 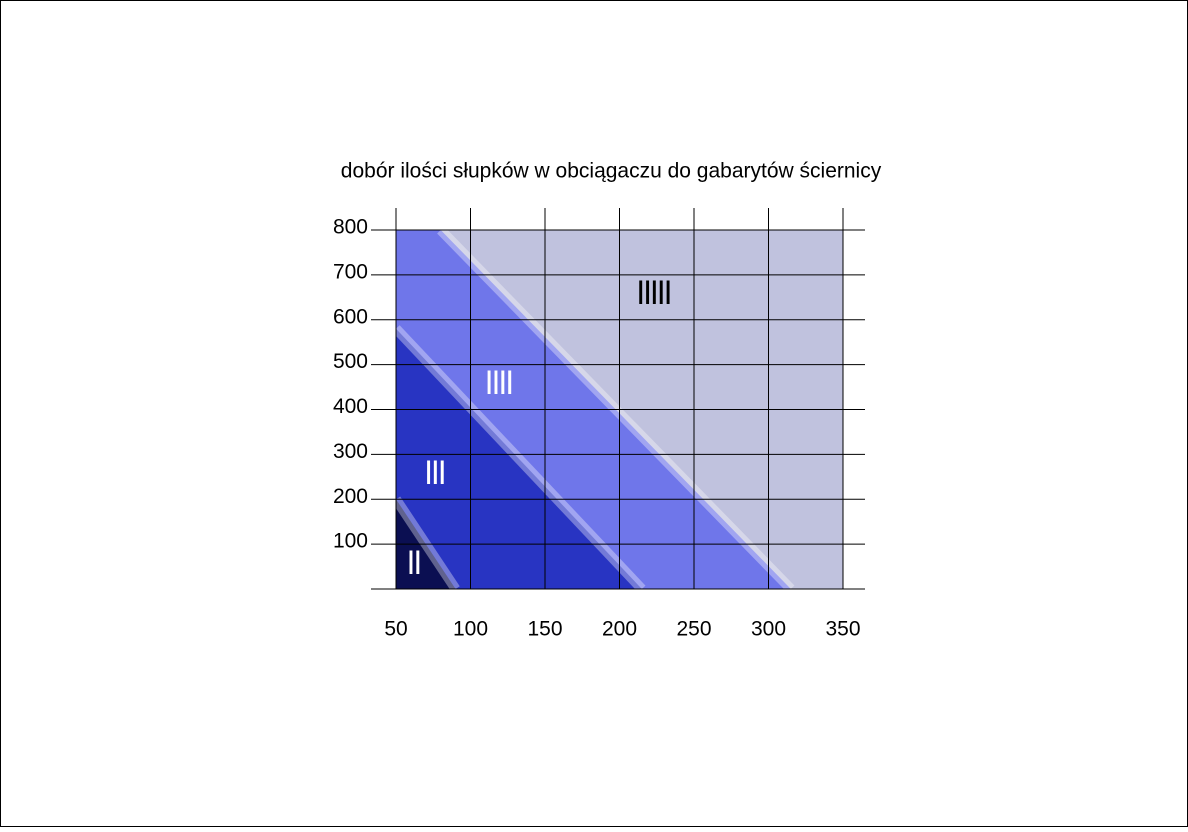 What do you see at coordinates (350, 496) in the screenshot?
I see `y-tick-label: 200` at bounding box center [350, 496].